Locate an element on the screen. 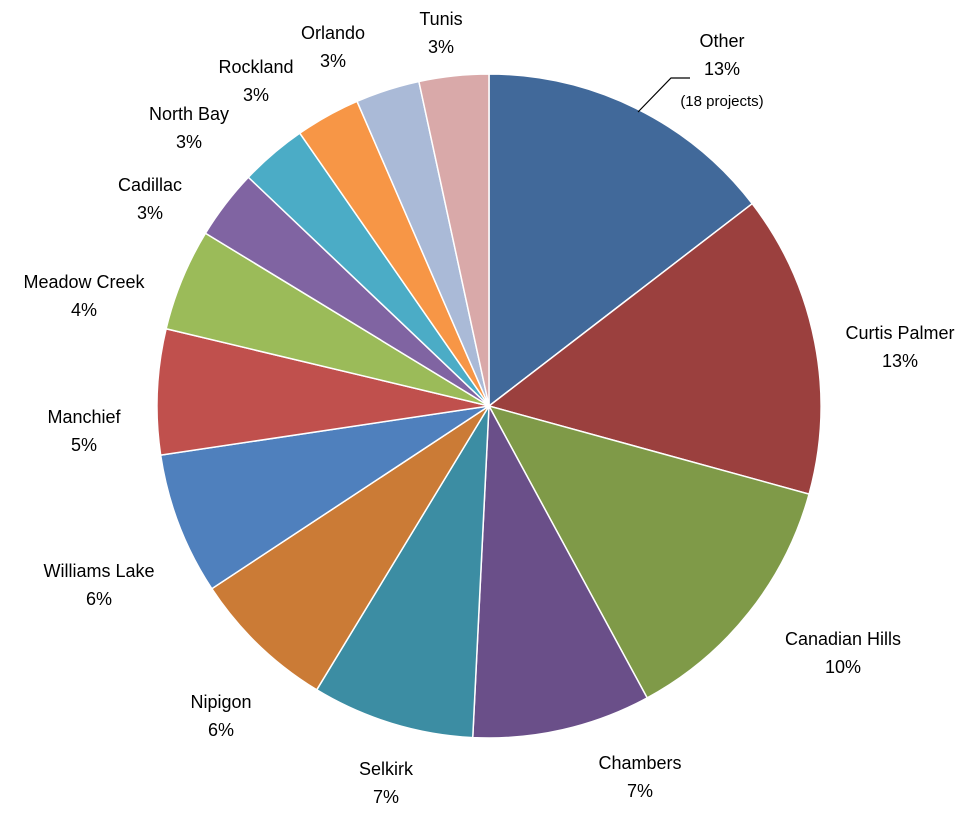 The width and height of the screenshot is (966, 814). pie-slice-canadian-hills is located at coordinates (649, 551).